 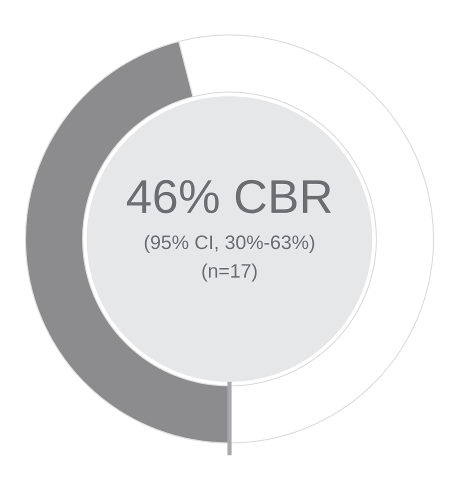 What do you see at coordinates (228, 197) in the screenshot?
I see `text: 46% CBR` at bounding box center [228, 197].